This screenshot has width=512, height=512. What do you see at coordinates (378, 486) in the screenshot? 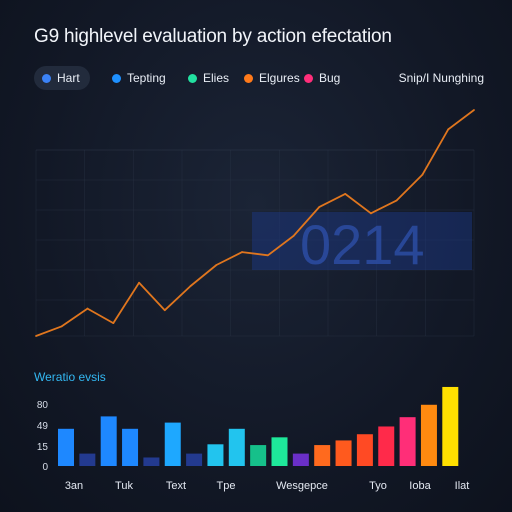
I see `bar-x-tick-label: Tyo` at bounding box center [378, 486].